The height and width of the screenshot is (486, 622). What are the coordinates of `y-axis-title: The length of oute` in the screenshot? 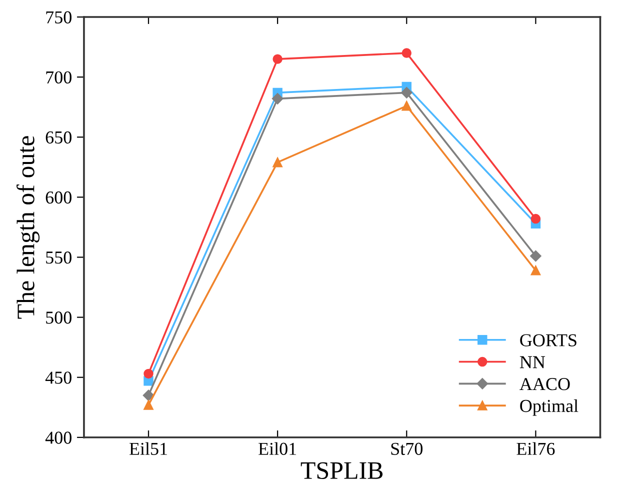 It's located at (28, 227).